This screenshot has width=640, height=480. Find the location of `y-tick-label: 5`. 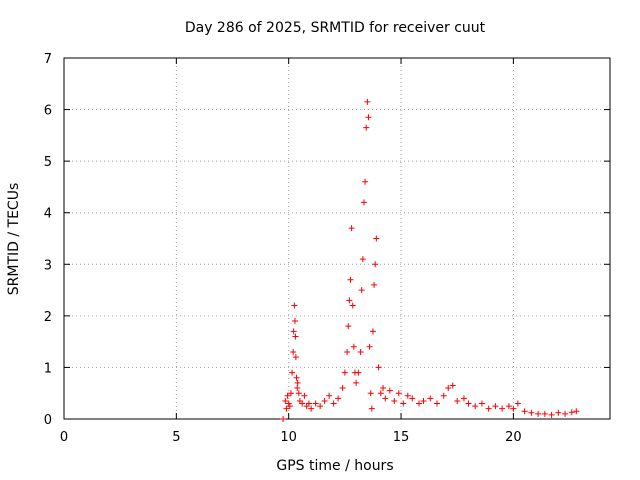

y-tick-label: 5 is located at coordinates (48, 162).